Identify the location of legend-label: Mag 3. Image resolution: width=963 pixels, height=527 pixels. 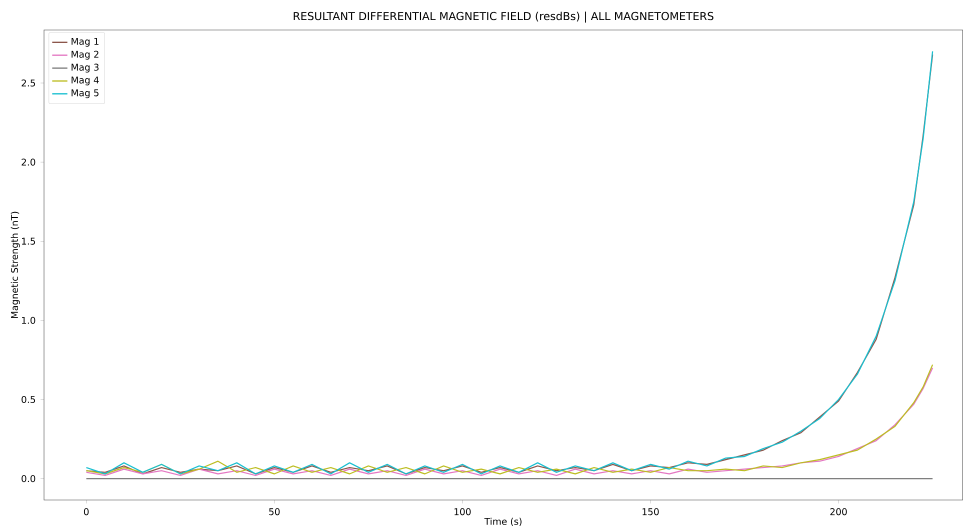
(85, 68).